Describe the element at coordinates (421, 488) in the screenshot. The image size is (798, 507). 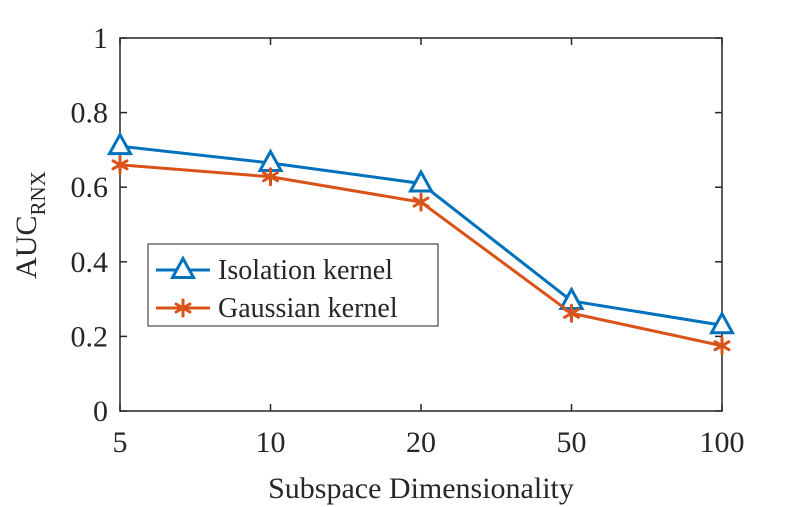
I see `x-axis-label: Subspace Dimensionality` at that location.